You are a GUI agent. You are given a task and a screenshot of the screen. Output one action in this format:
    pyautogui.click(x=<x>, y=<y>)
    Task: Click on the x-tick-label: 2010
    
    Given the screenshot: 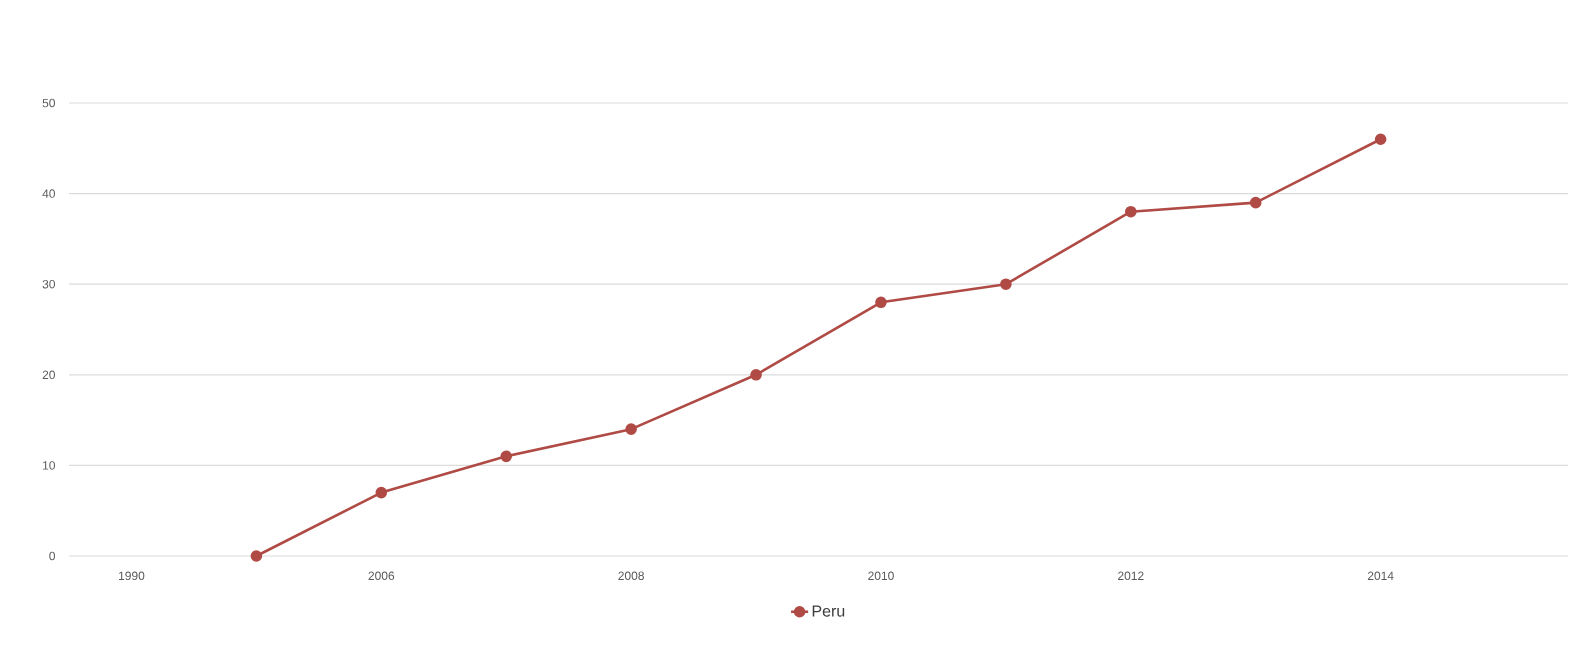 What is the action you would take?
    pyautogui.click(x=881, y=576)
    